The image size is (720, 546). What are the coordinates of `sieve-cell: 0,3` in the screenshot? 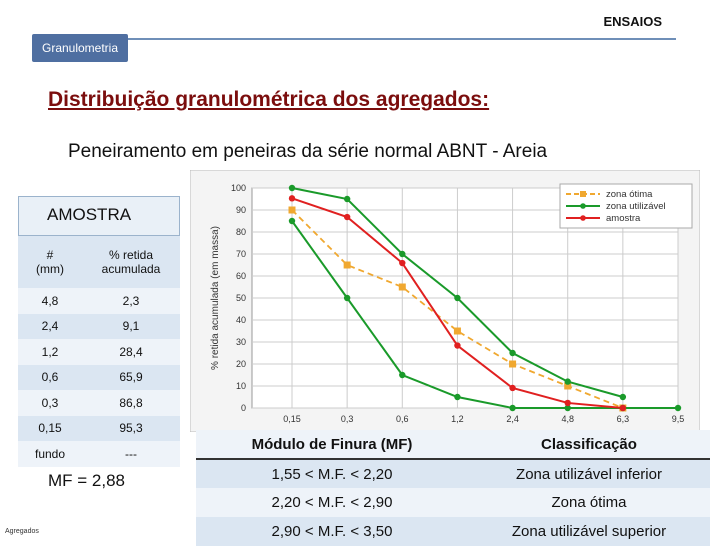 It's located at (50, 403).